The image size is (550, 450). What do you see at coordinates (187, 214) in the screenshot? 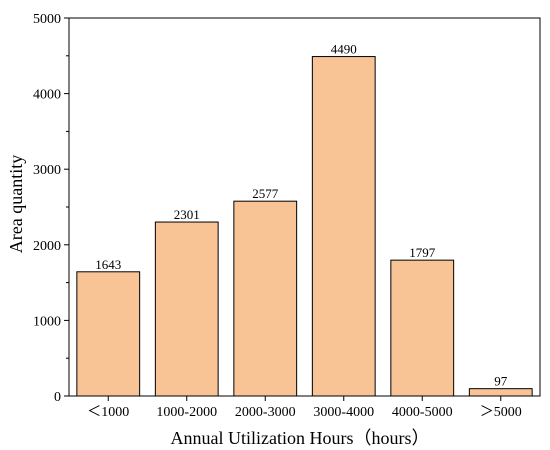
I see `data-label-1: 2301` at bounding box center [187, 214].